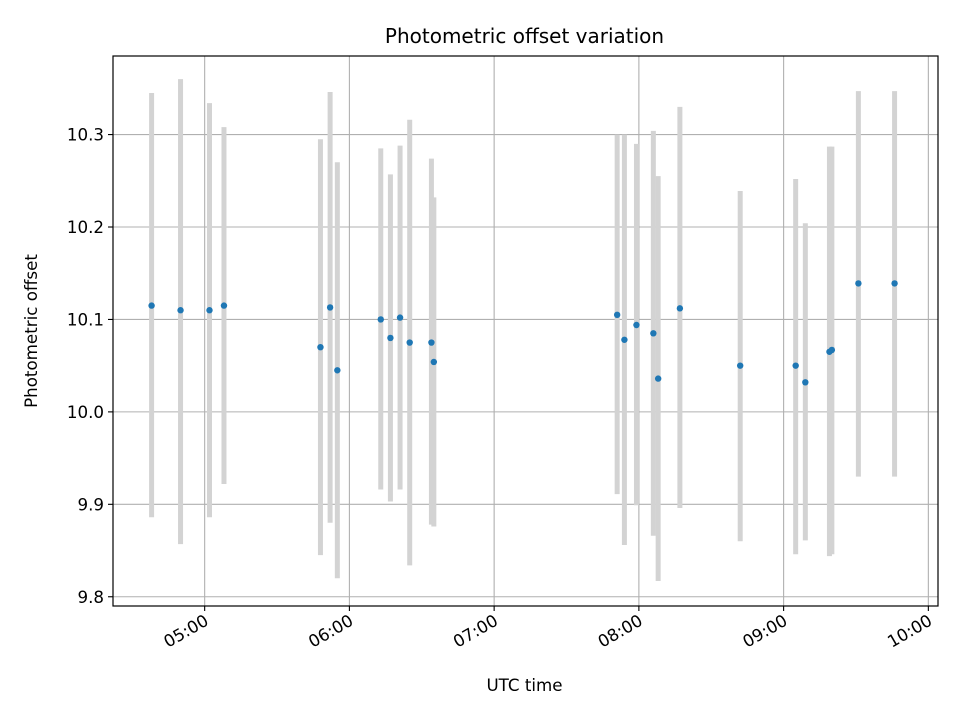 The width and height of the screenshot is (960, 720). What do you see at coordinates (523, 333) in the screenshot?
I see `data-points` at bounding box center [523, 333].